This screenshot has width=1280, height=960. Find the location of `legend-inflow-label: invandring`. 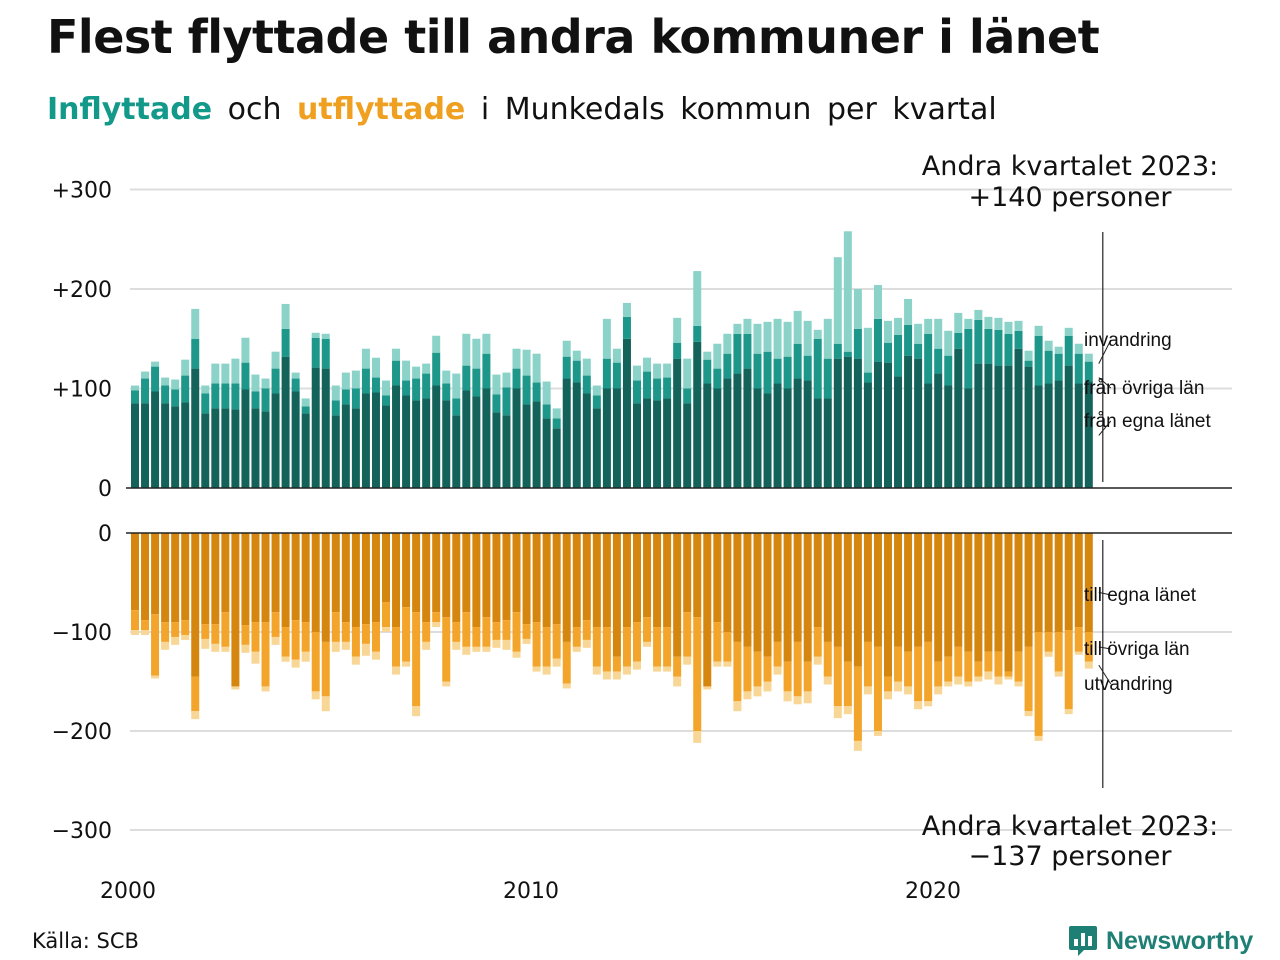

legend-inflow-label: invandring is located at coordinates (1128, 340).